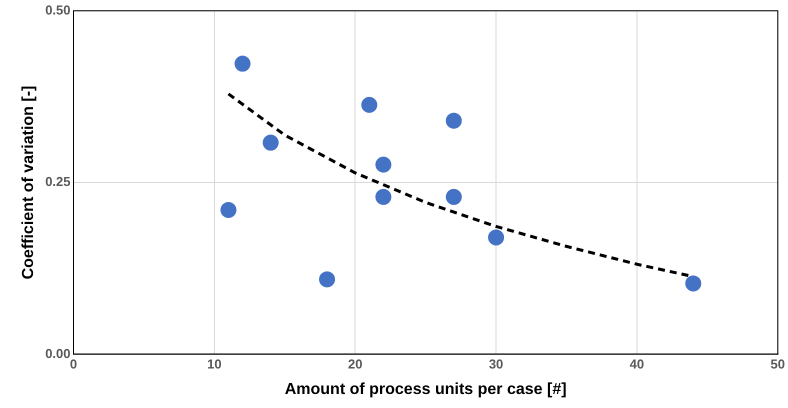  I want to click on y-axis-title: Coefficient of variation [-], so click(29, 183).